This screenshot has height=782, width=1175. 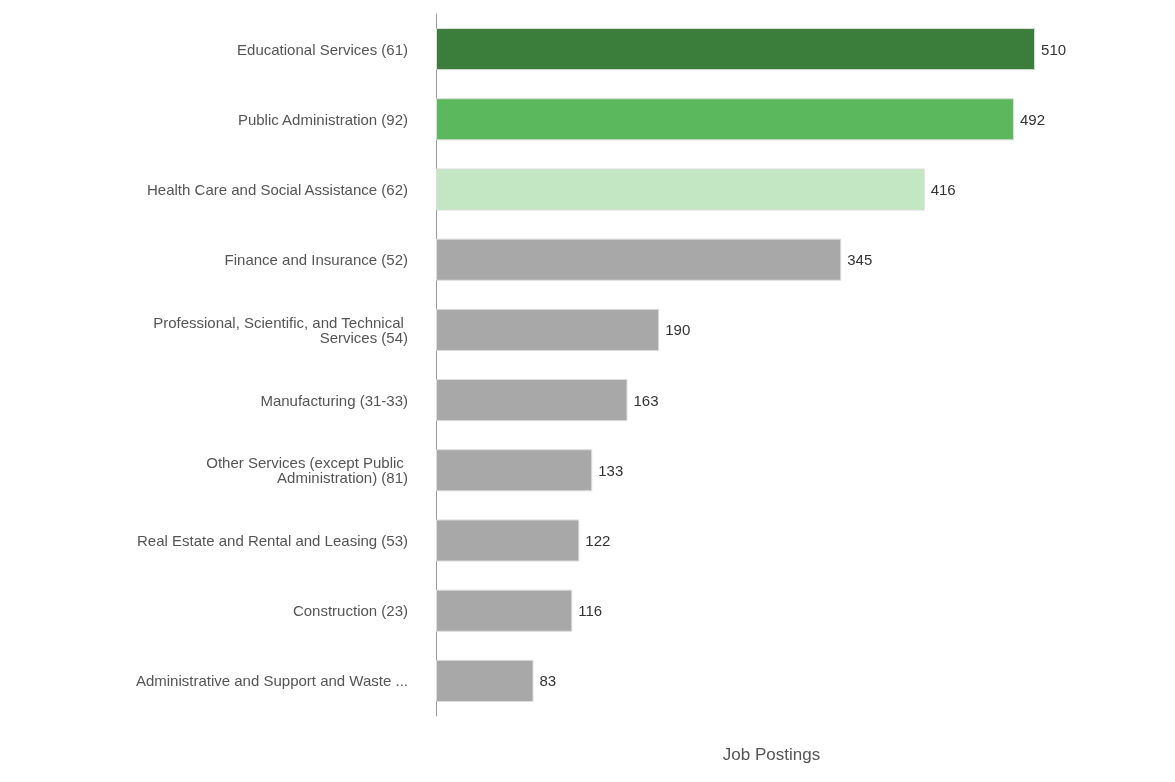 What do you see at coordinates (322, 119) in the screenshot?
I see `y-tick-label: Public Administration (92)` at bounding box center [322, 119].